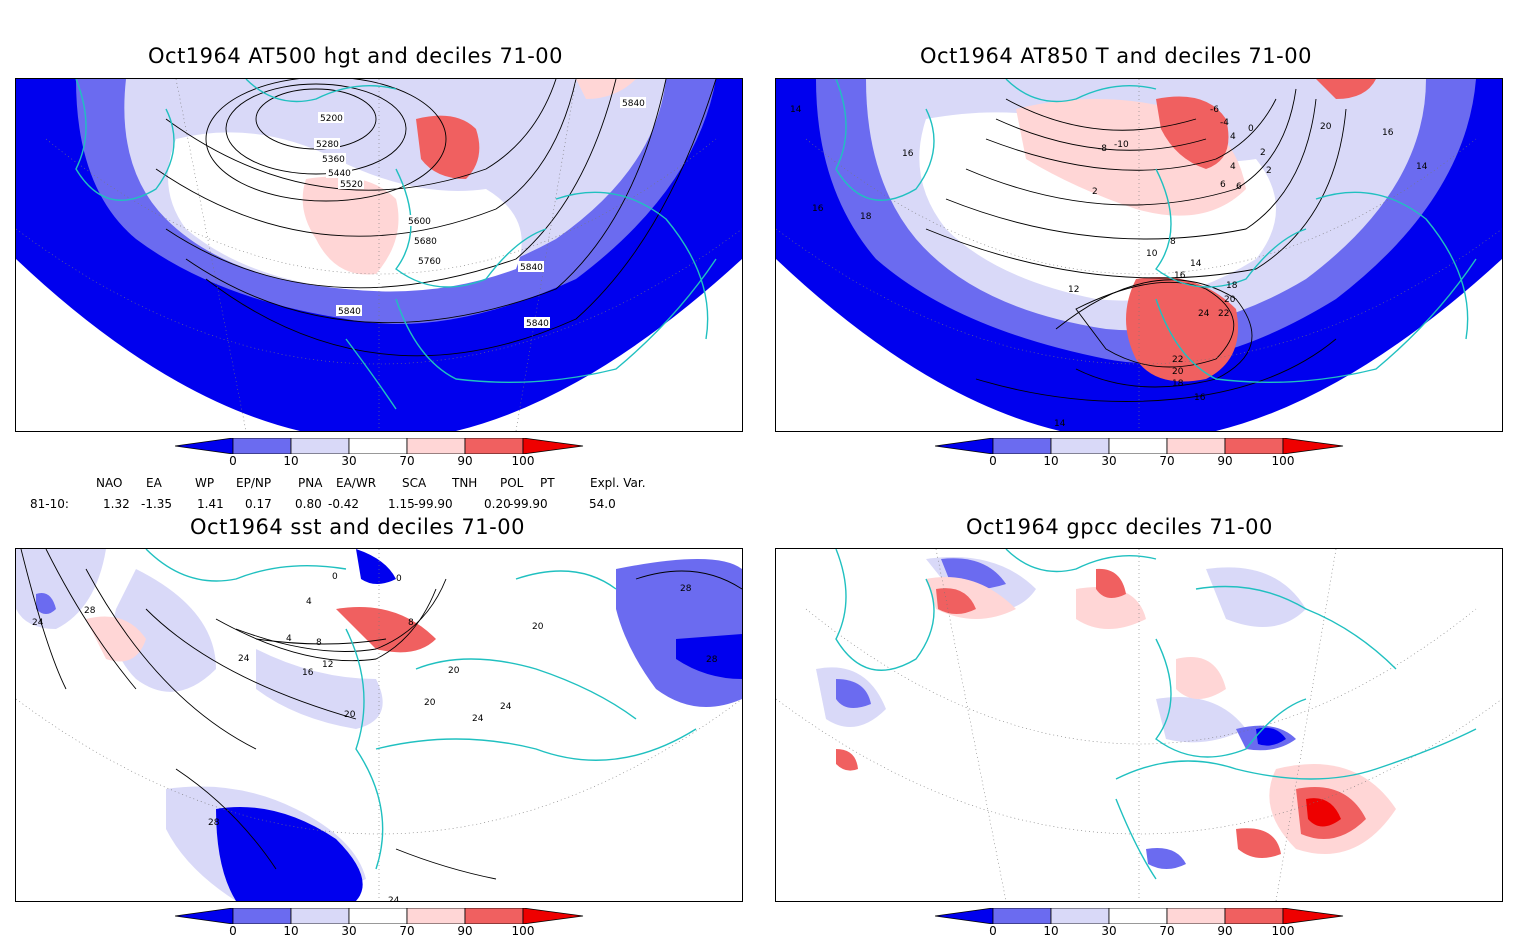 This screenshot has height=948, width=1520. I want to click on colorbar-hgt500: 0 10 30 70 90 100, so click(385, 458).